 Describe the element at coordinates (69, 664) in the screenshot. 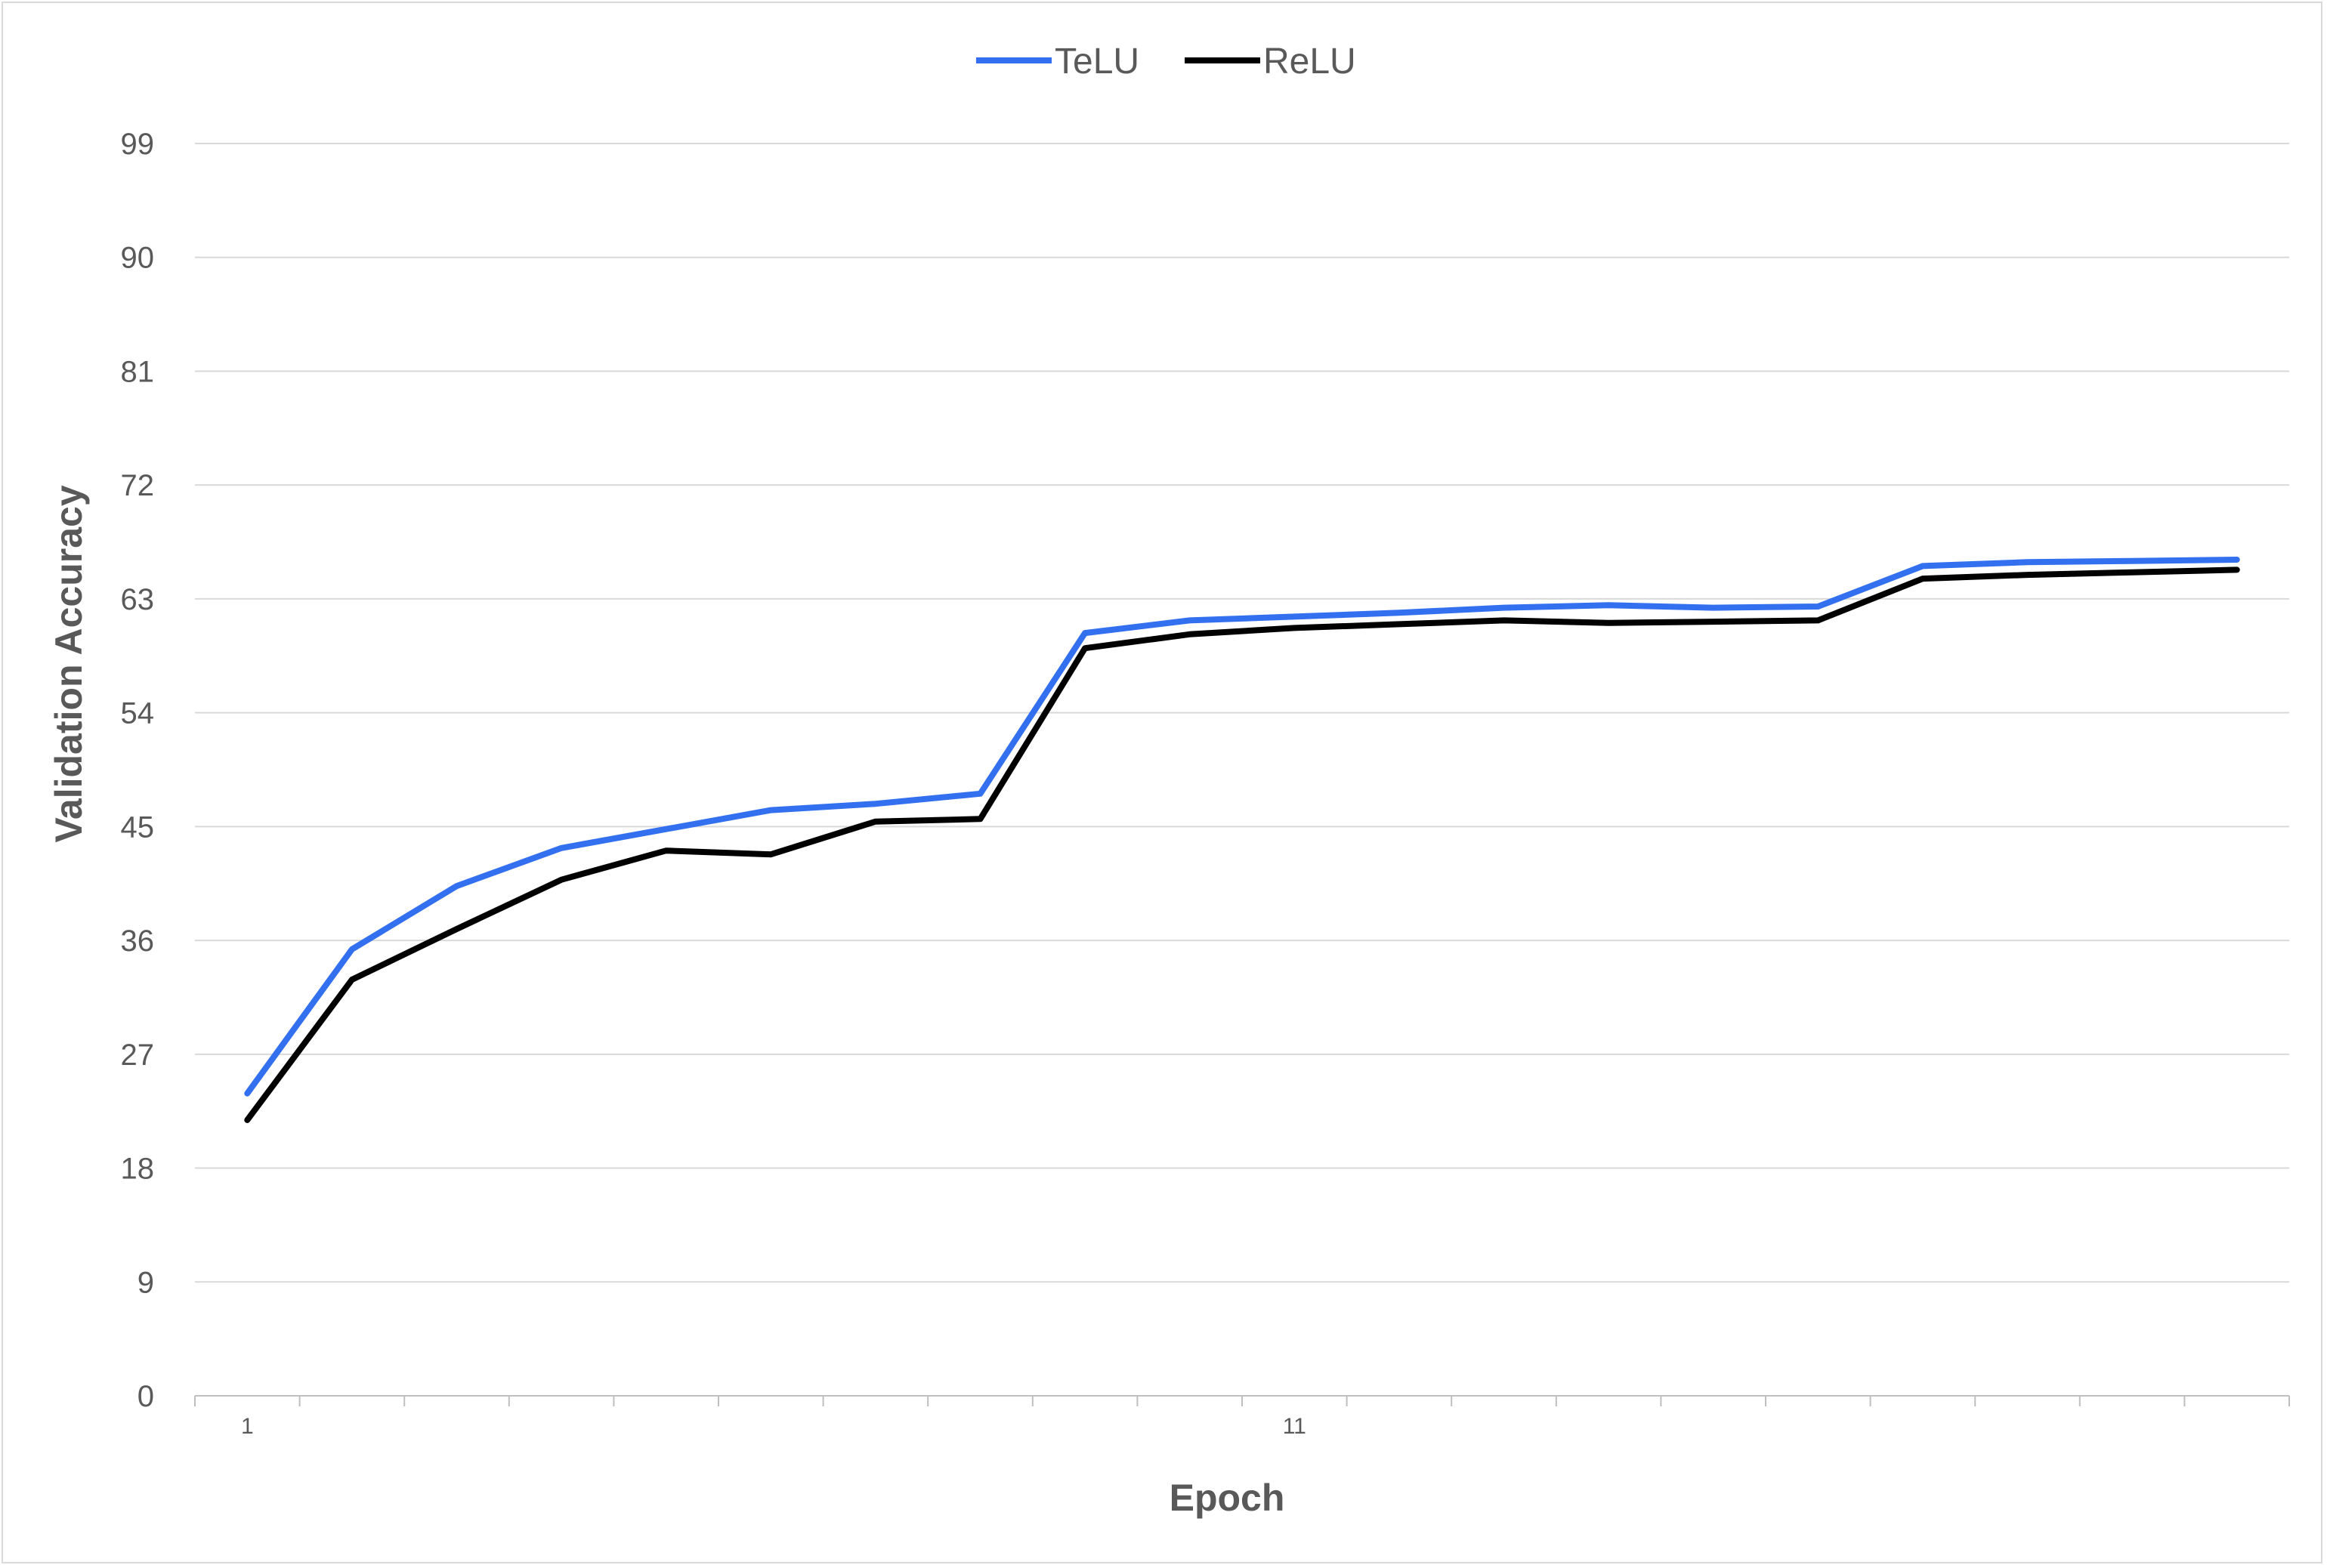

I see `y-axis-title: Validation Accuracy` at that location.